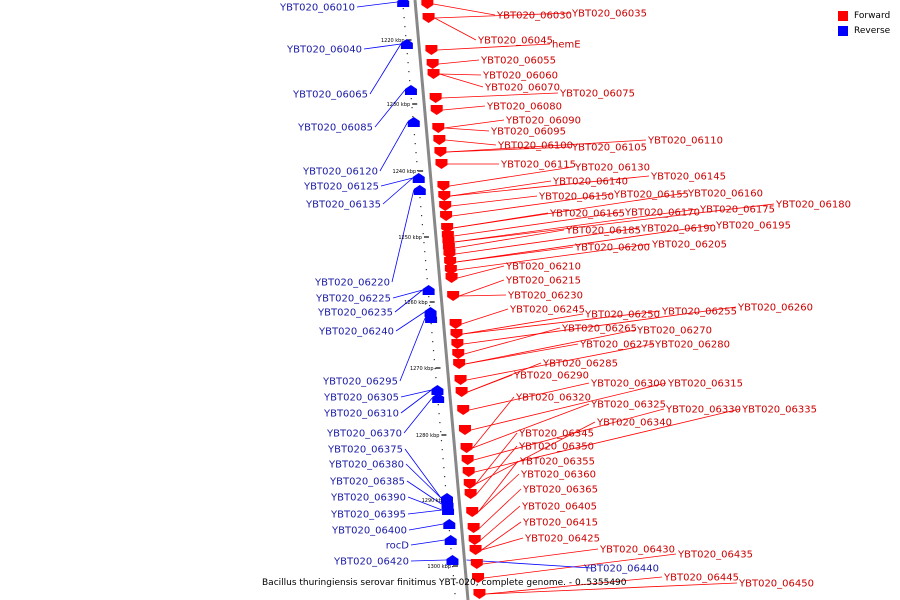  I want to click on reverse-gene-label: YBT020_06235, so click(355, 313).